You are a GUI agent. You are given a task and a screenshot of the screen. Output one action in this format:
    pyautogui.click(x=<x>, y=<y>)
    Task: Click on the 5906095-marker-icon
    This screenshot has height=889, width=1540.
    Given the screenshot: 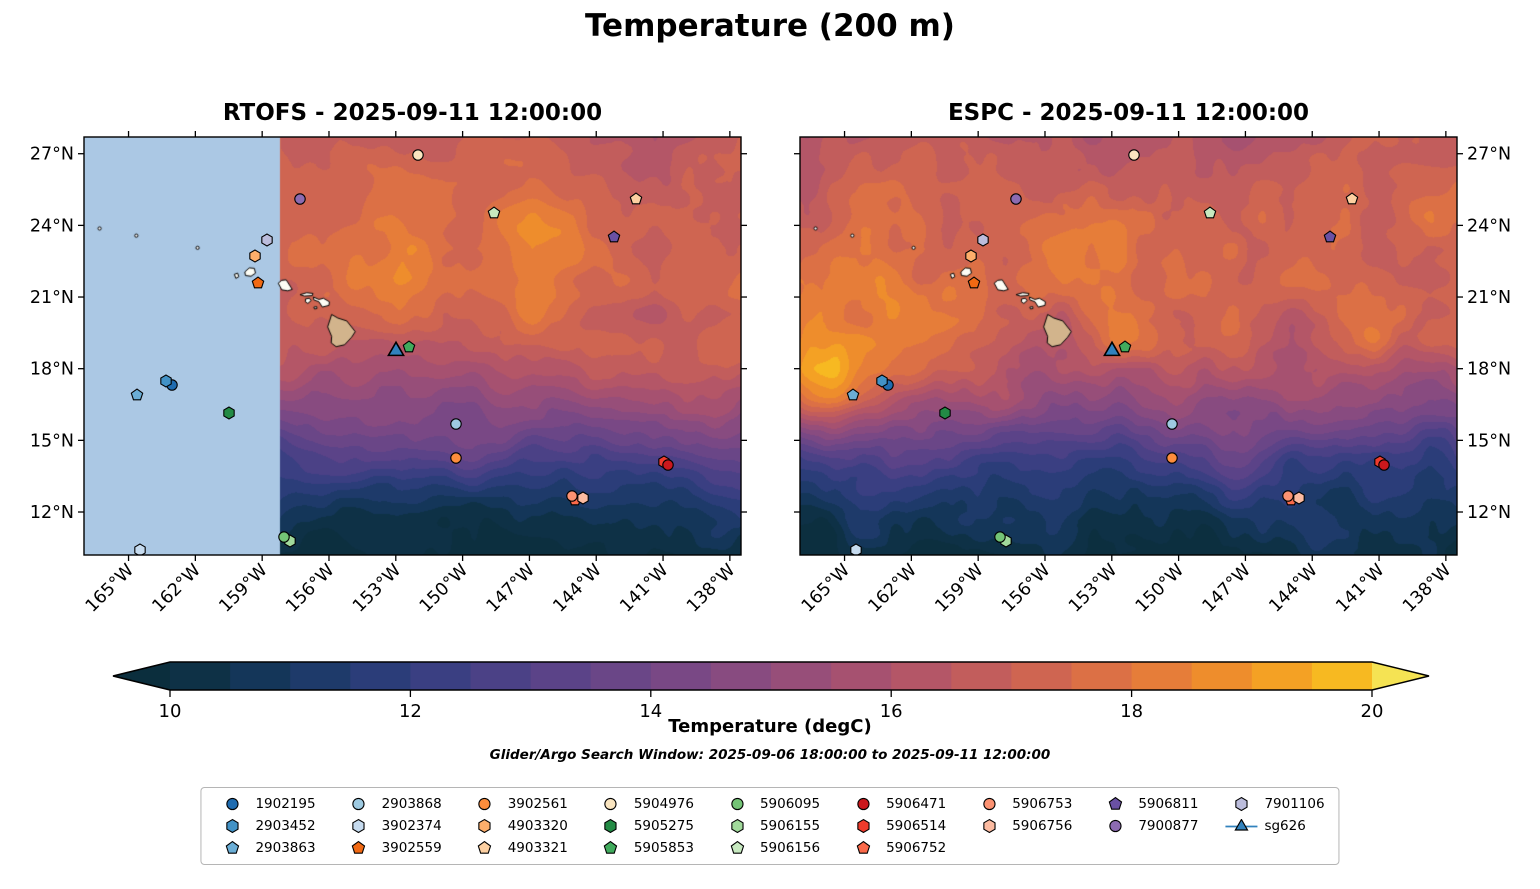 What is the action you would take?
    pyautogui.click(x=737, y=804)
    